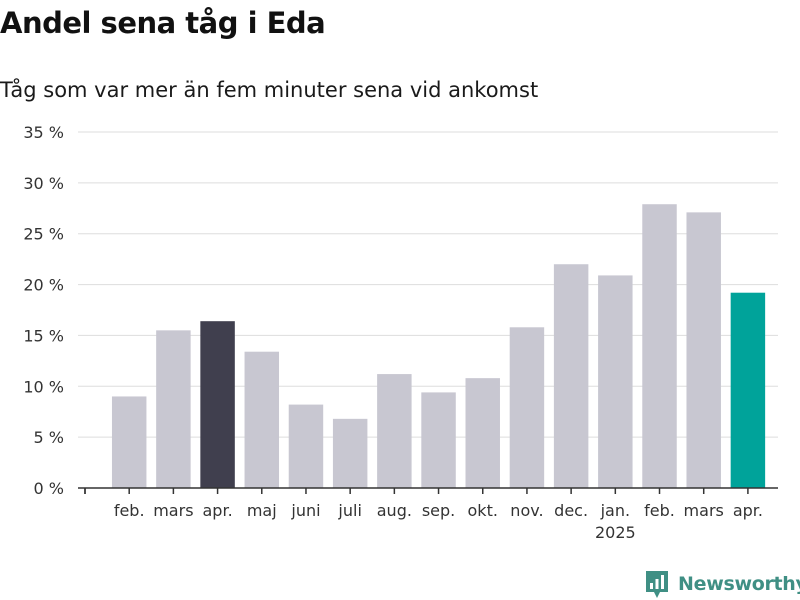 The width and height of the screenshot is (800, 600). What do you see at coordinates (43, 285) in the screenshot?
I see `y-tick-label: 20 %` at bounding box center [43, 285].